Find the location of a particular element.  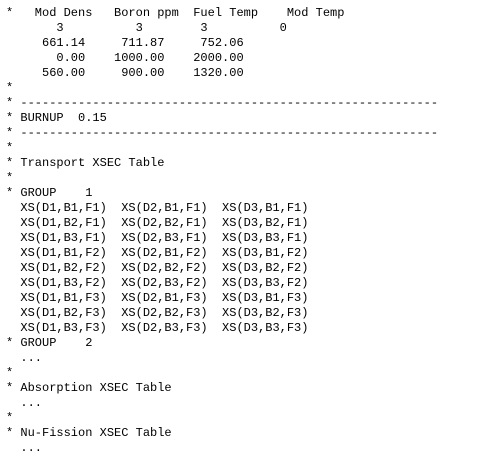

transport-table-heading: * Transport XSEC Table is located at coordinates (85, 163).